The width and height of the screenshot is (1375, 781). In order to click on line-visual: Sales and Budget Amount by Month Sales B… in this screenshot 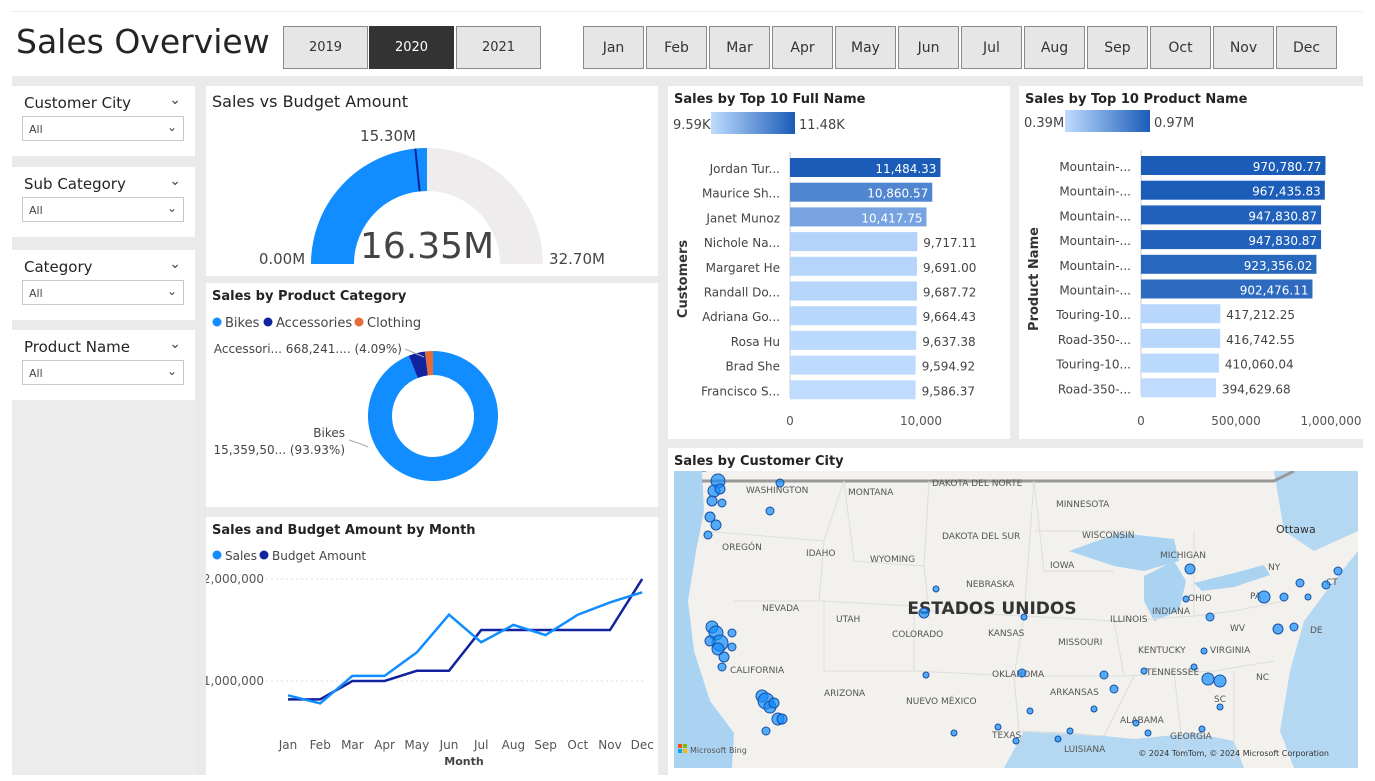, I will do `click(432, 646)`.